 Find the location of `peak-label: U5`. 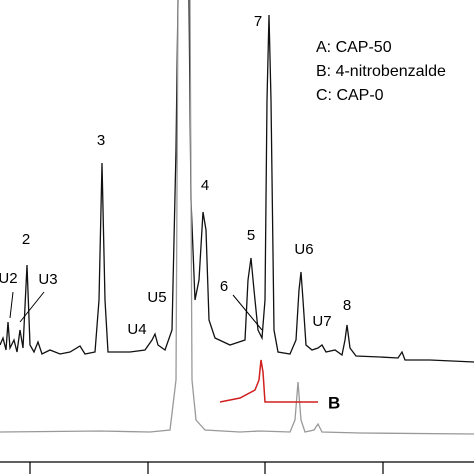

peak-label: U5 is located at coordinates (156, 297).